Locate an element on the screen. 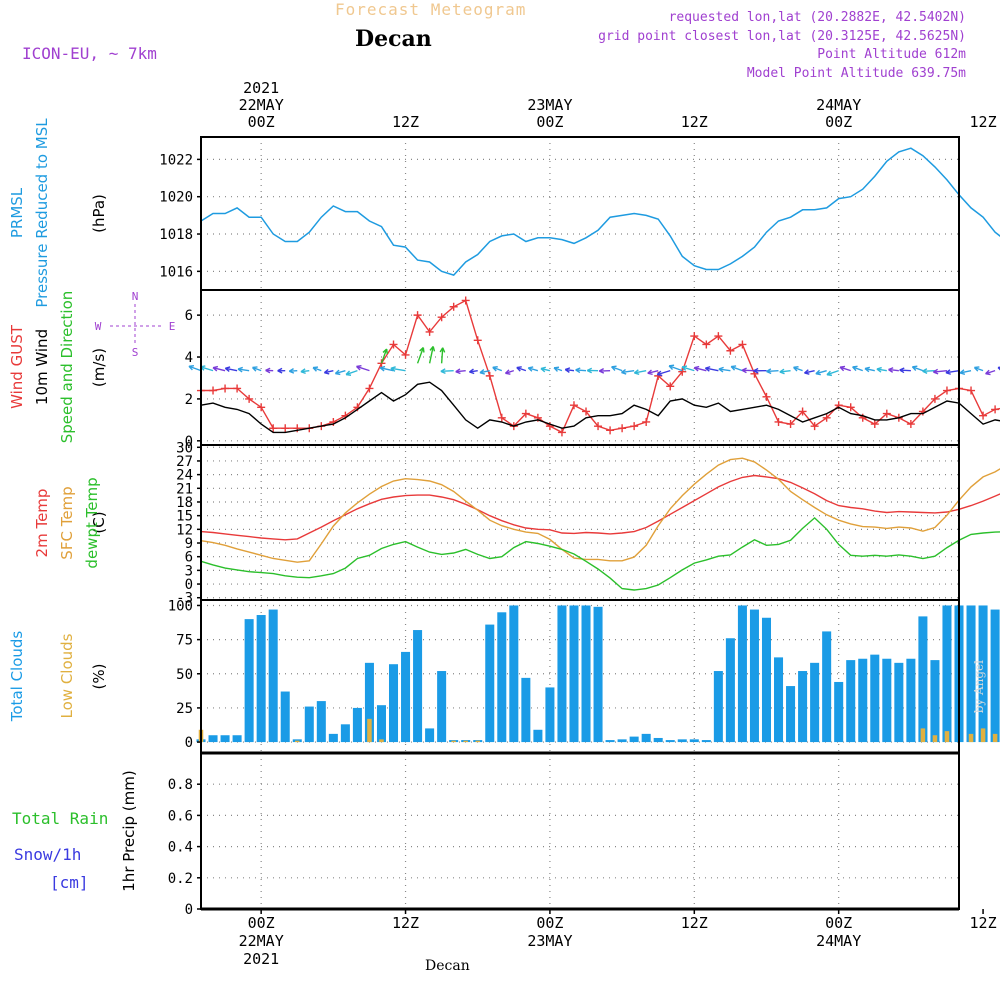 Image resolution: width=1000 pixels, height=1000 pixels. series-line-2m-temp is located at coordinates (600, 507).